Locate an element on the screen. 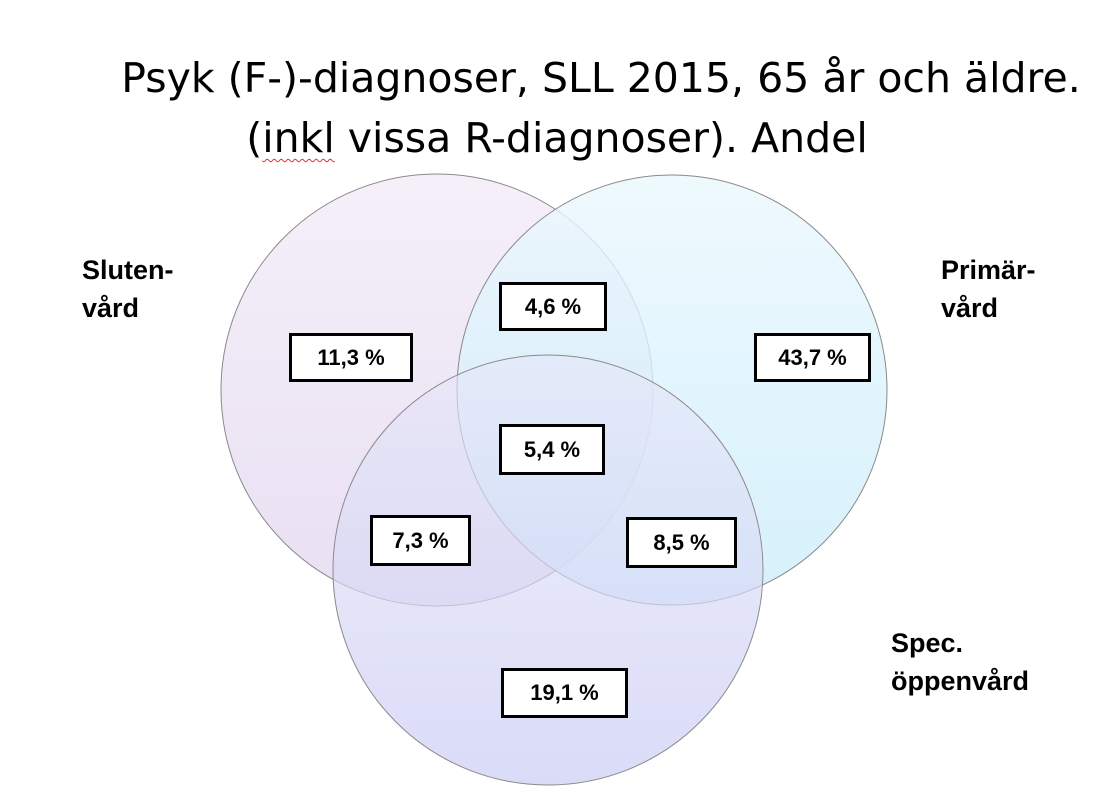 The width and height of the screenshot is (1102, 793). set-label-spec-oppenvard-line1: Spec. is located at coordinates (927, 643).